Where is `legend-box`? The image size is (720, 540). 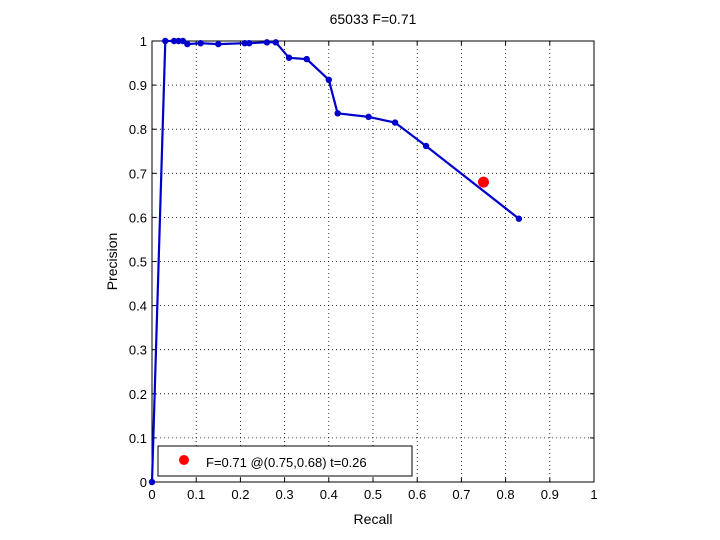
legend-box is located at coordinates (285, 461).